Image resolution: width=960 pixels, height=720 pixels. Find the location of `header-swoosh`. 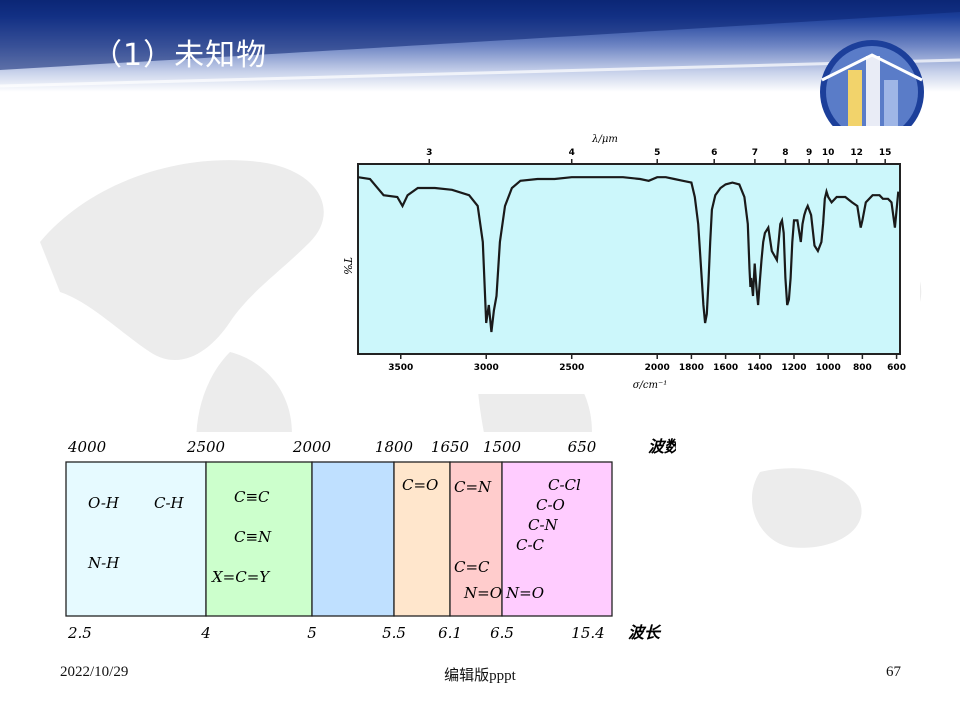

header-swoosh is located at coordinates (480, 44).